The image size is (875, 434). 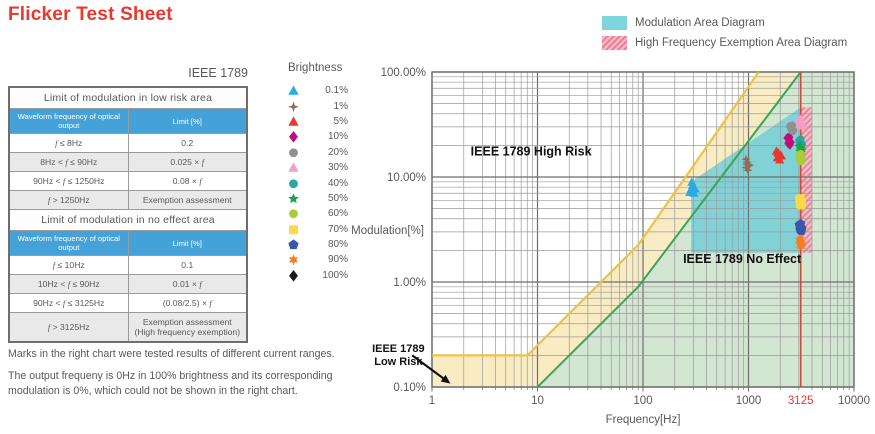 What do you see at coordinates (68, 162) in the screenshot?
I see `frequency-cell: 8Hz < f ≤ 90Hz` at bounding box center [68, 162].